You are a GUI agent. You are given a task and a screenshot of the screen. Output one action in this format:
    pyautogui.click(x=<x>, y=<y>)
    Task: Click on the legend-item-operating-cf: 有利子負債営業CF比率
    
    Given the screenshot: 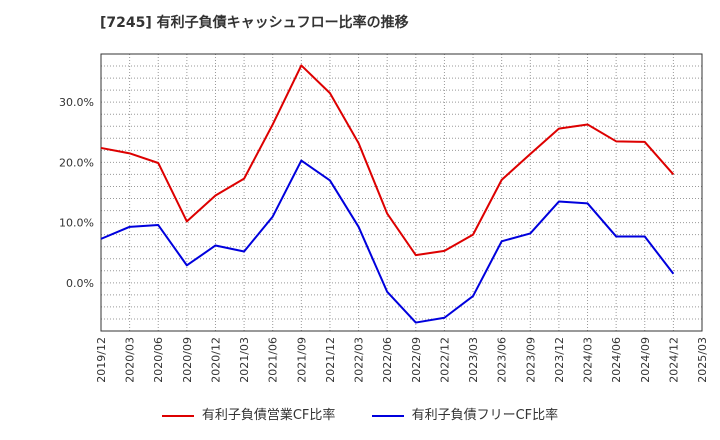 What is the action you would take?
    pyautogui.click(x=248, y=413)
    